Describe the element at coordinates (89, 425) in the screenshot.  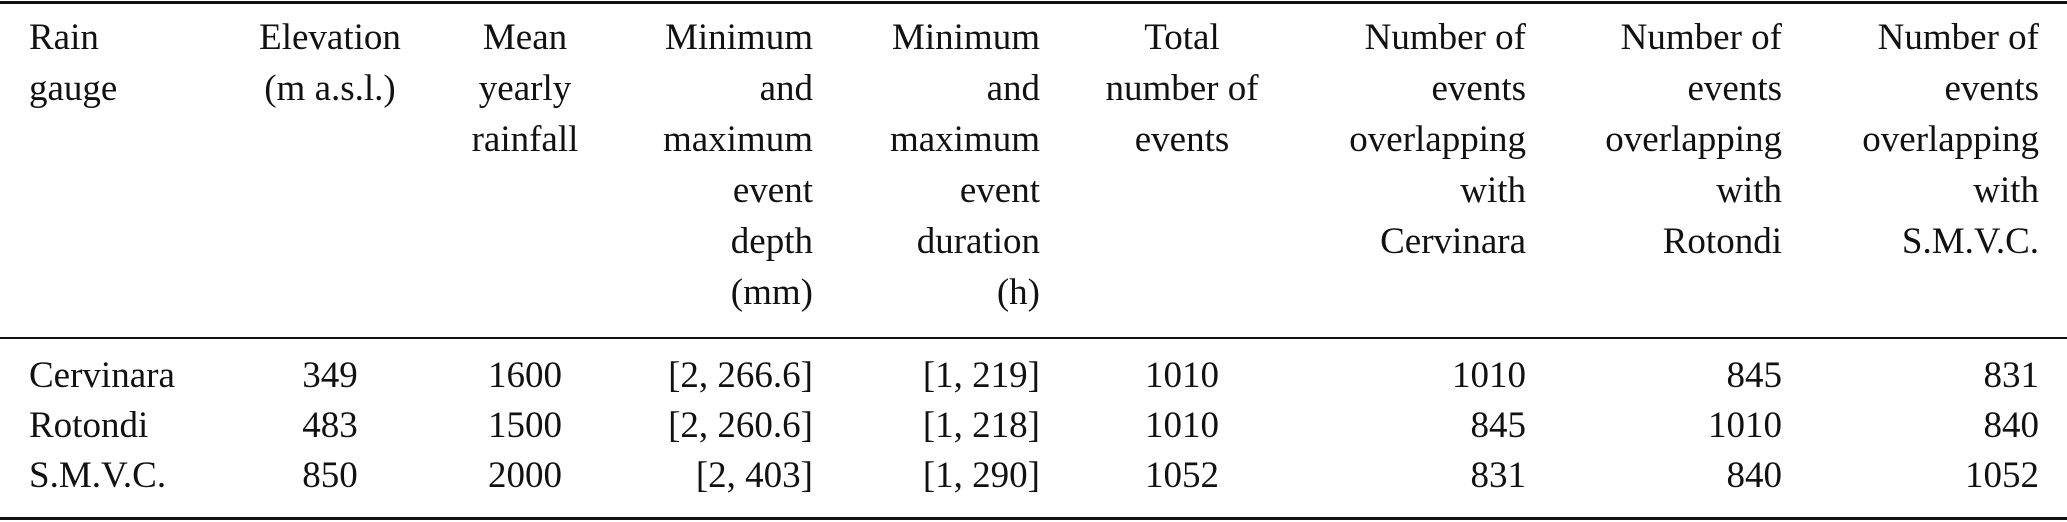
I see `table-cell: Rotondi` at that location.